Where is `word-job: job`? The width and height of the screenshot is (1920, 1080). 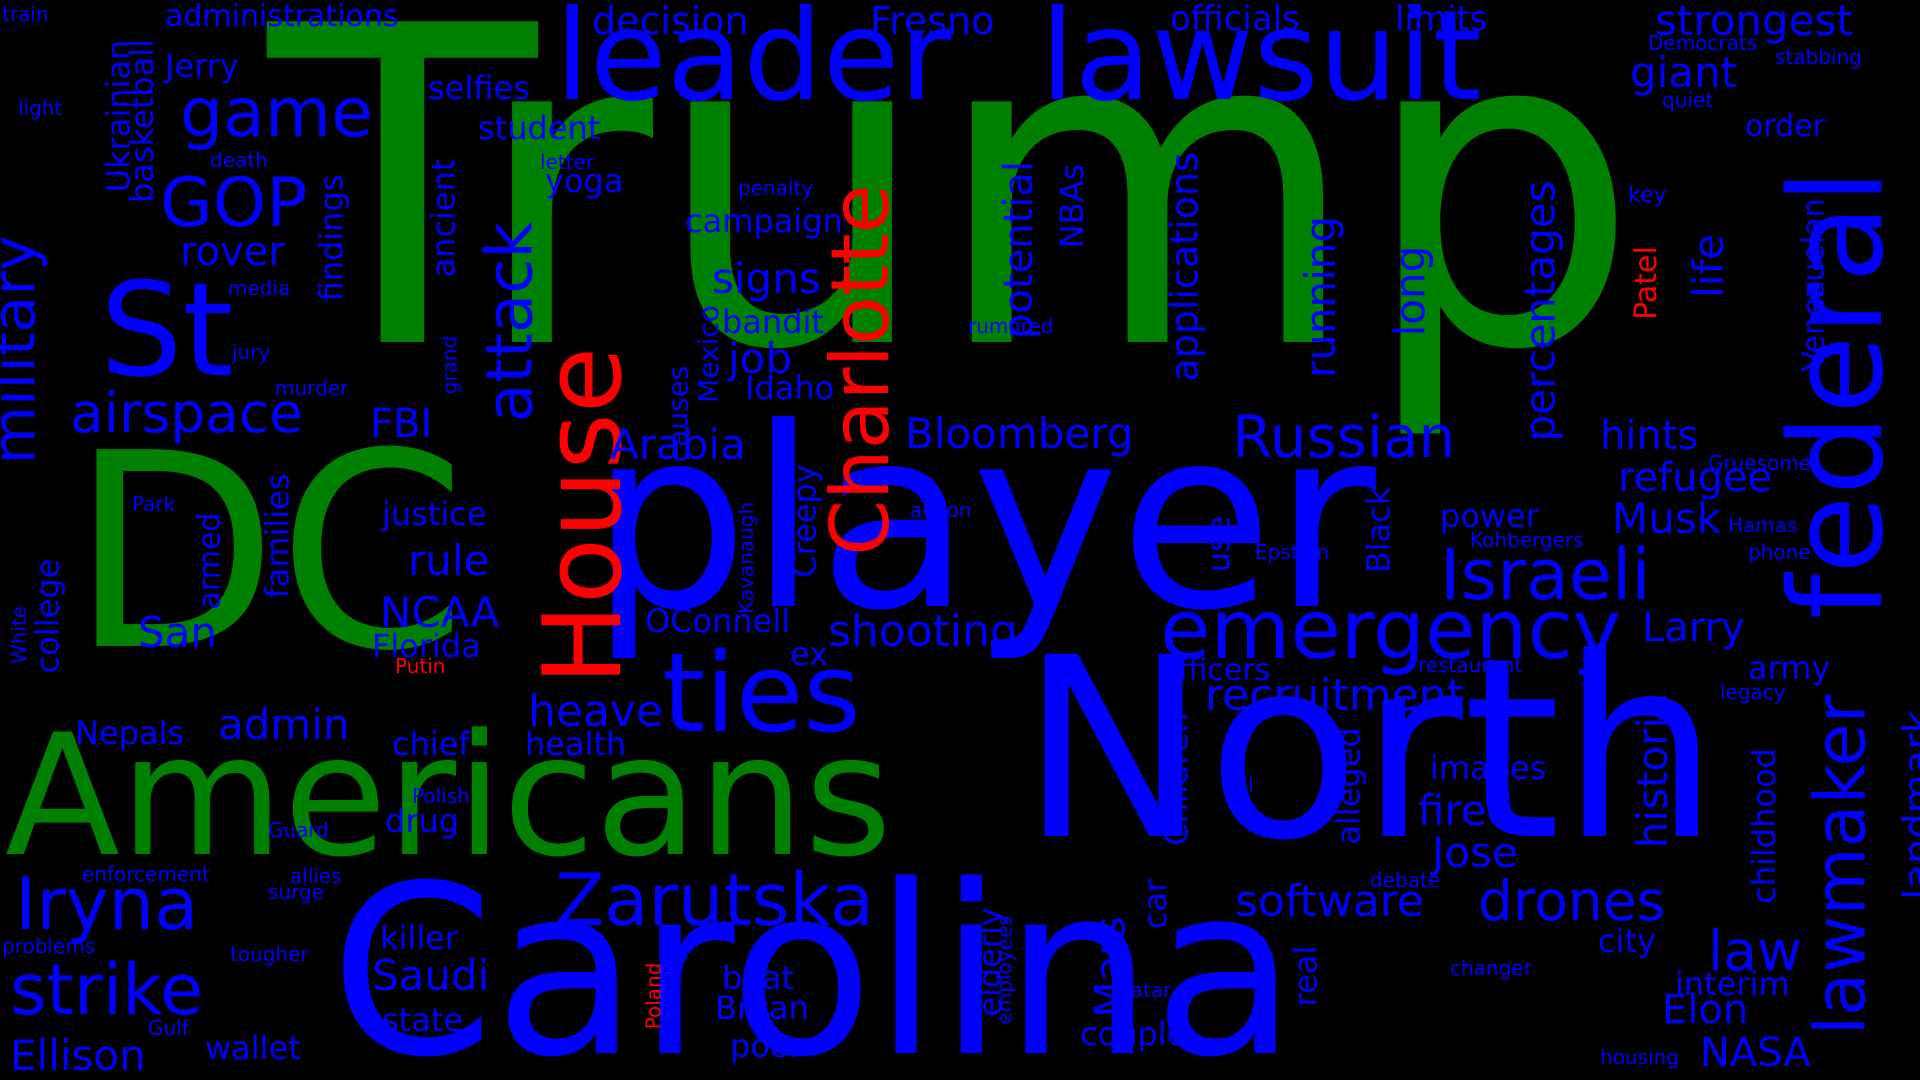
word-job: job is located at coordinates (760, 358).